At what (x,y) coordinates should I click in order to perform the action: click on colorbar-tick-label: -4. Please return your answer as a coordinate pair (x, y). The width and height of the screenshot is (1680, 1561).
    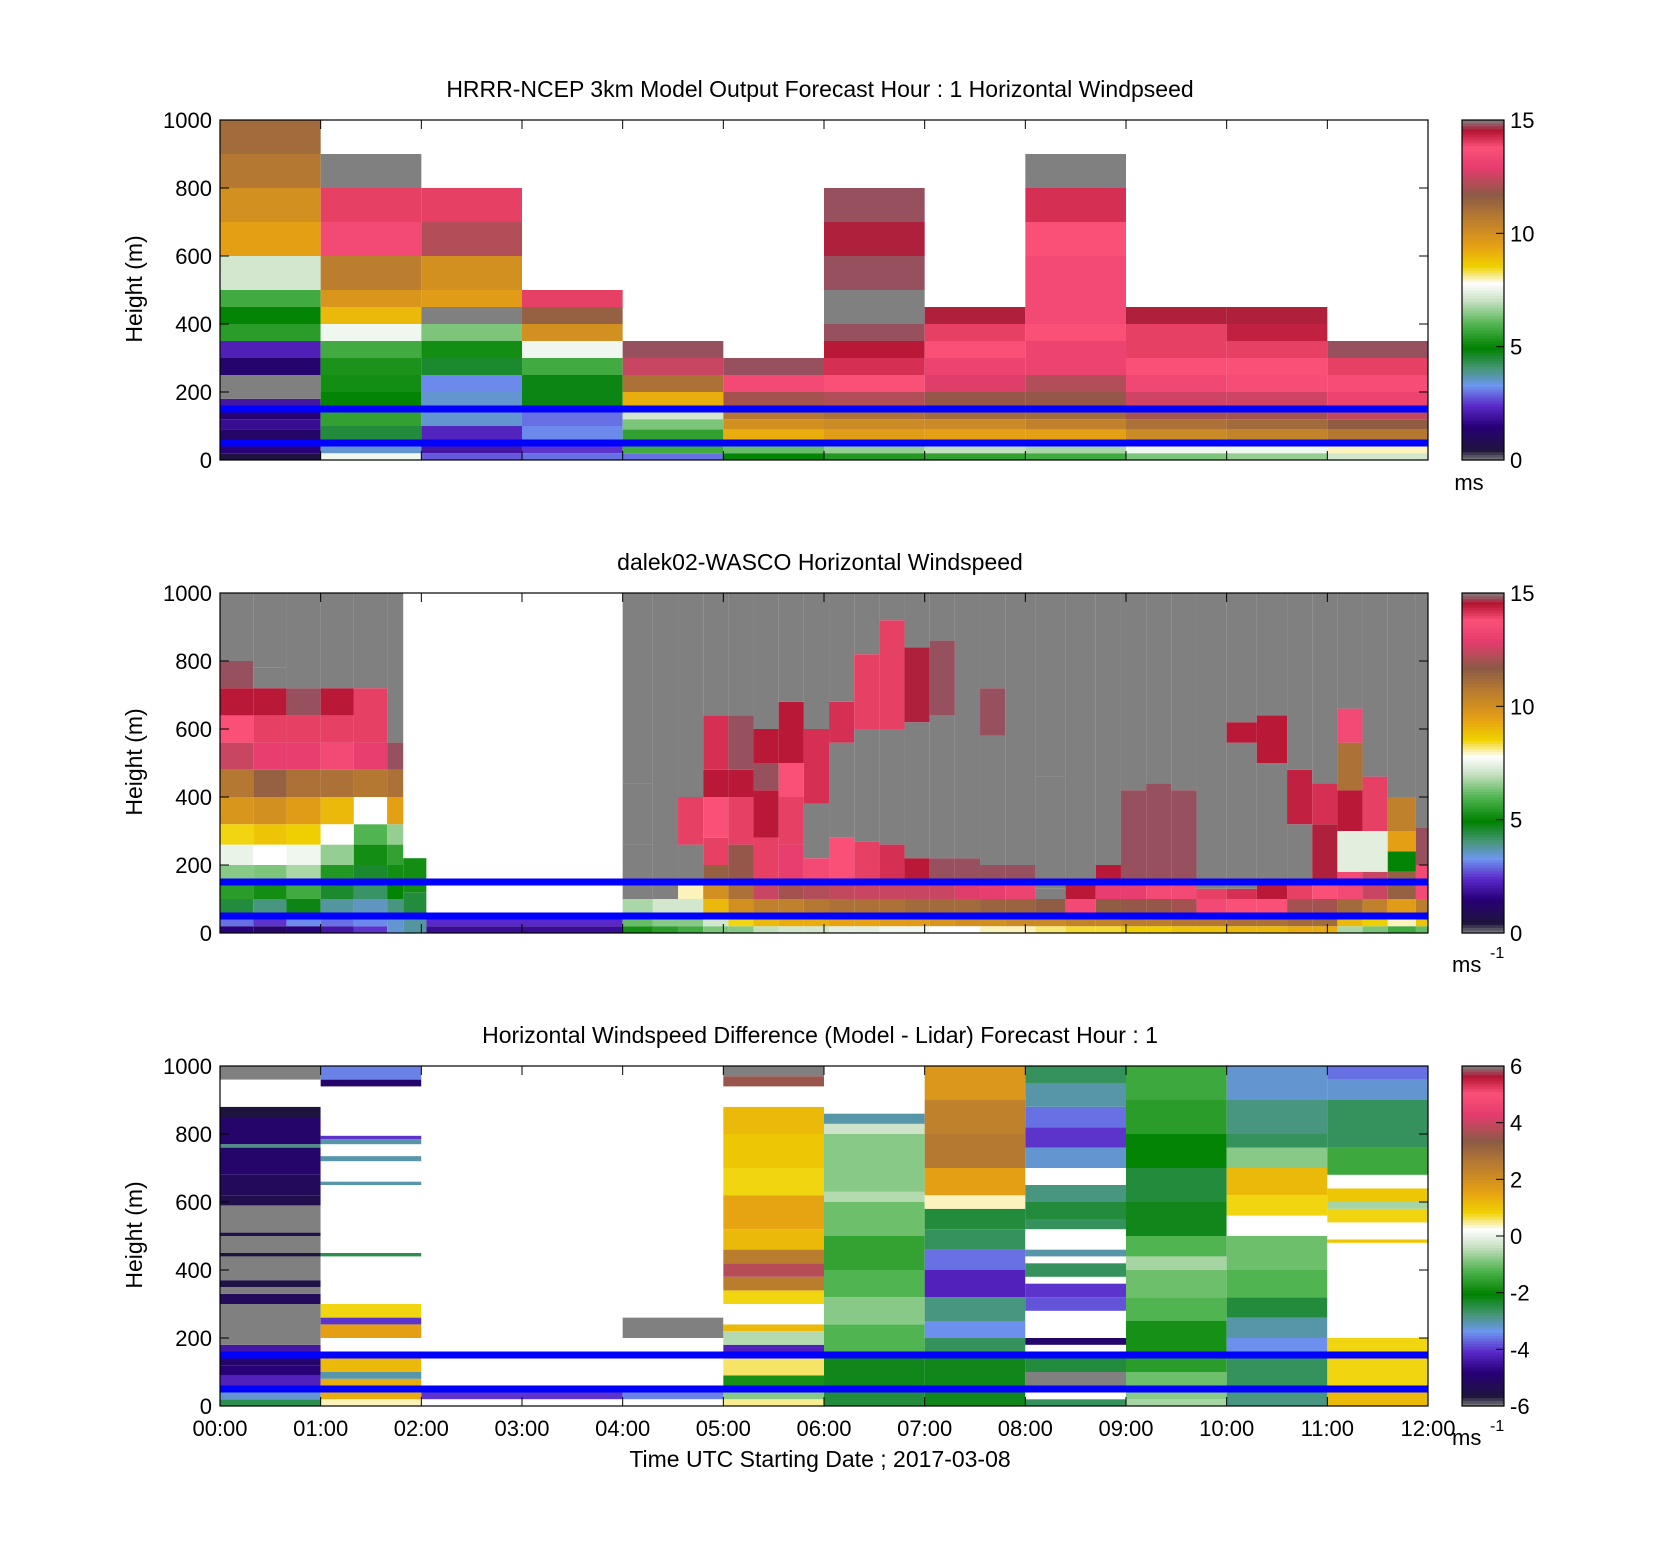
    Looking at the image, I should click on (1520, 1349).